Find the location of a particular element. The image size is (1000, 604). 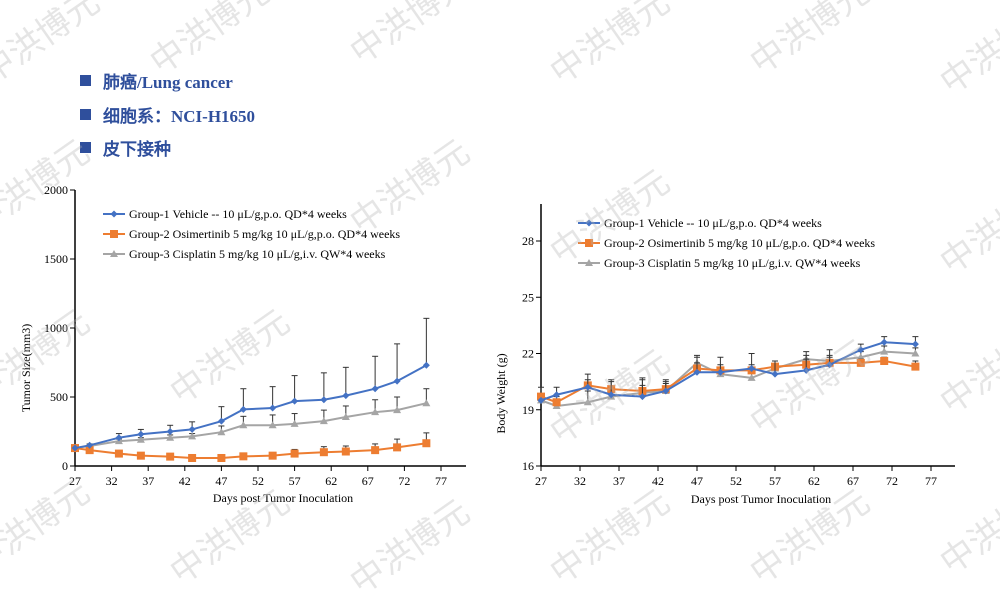

x-tick-label: 72 is located at coordinates (892, 481).